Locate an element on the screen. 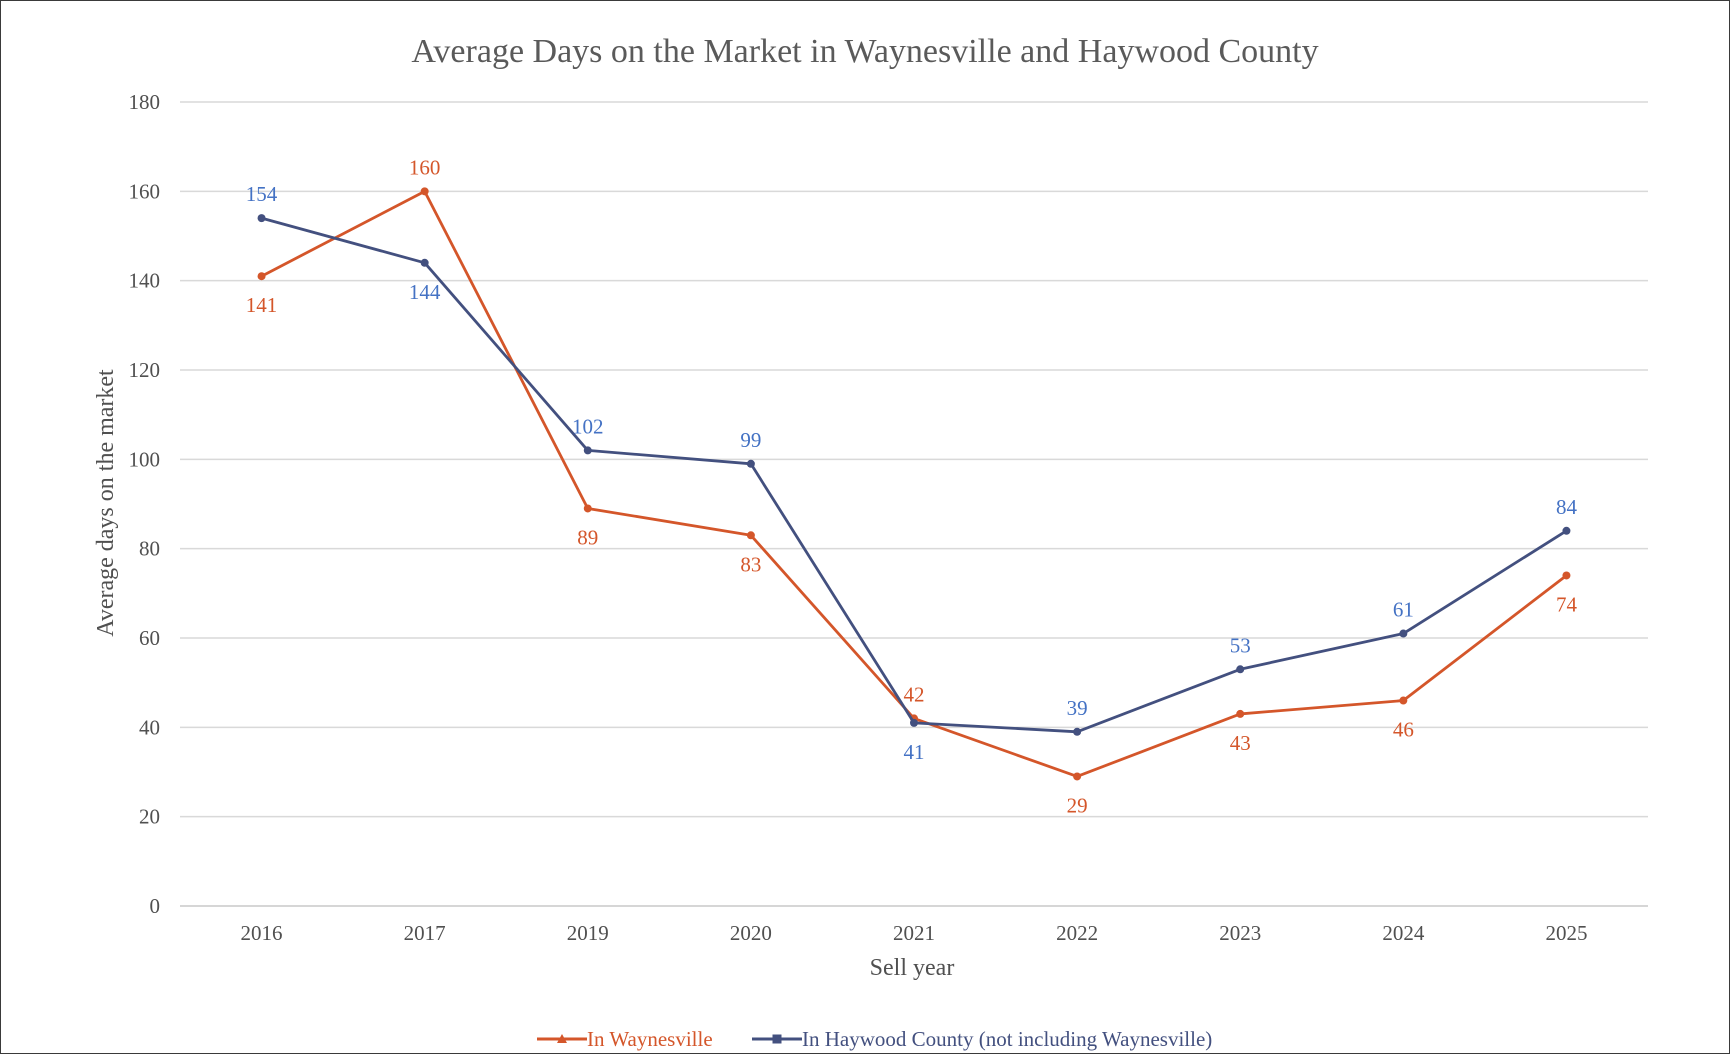 The image size is (1730, 1054). y-axis-ticks: 0 20 40 60 80 100 120 140 160 180 is located at coordinates (145, 504).